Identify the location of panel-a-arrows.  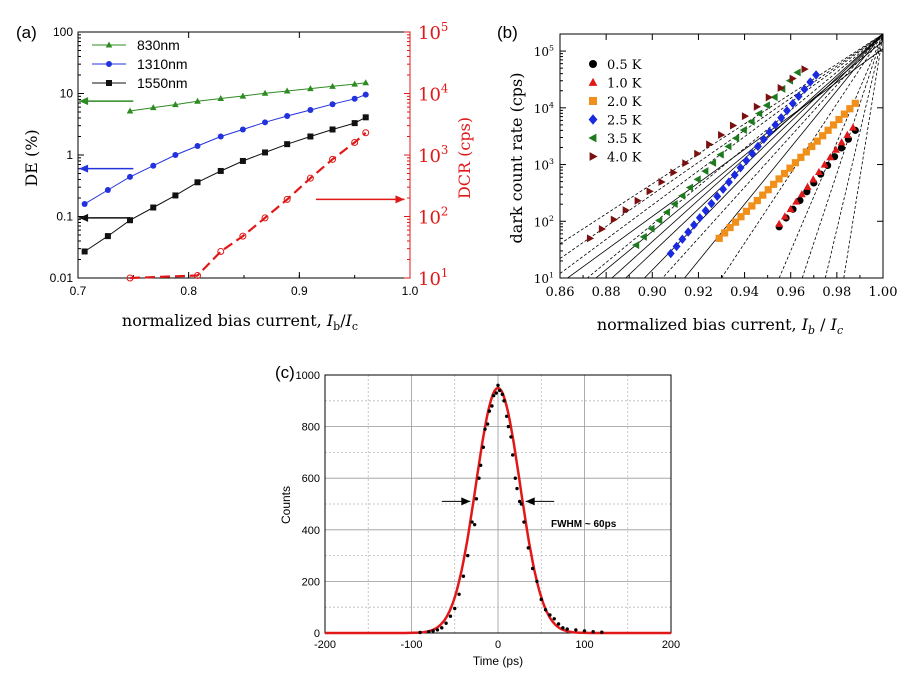
(242, 159).